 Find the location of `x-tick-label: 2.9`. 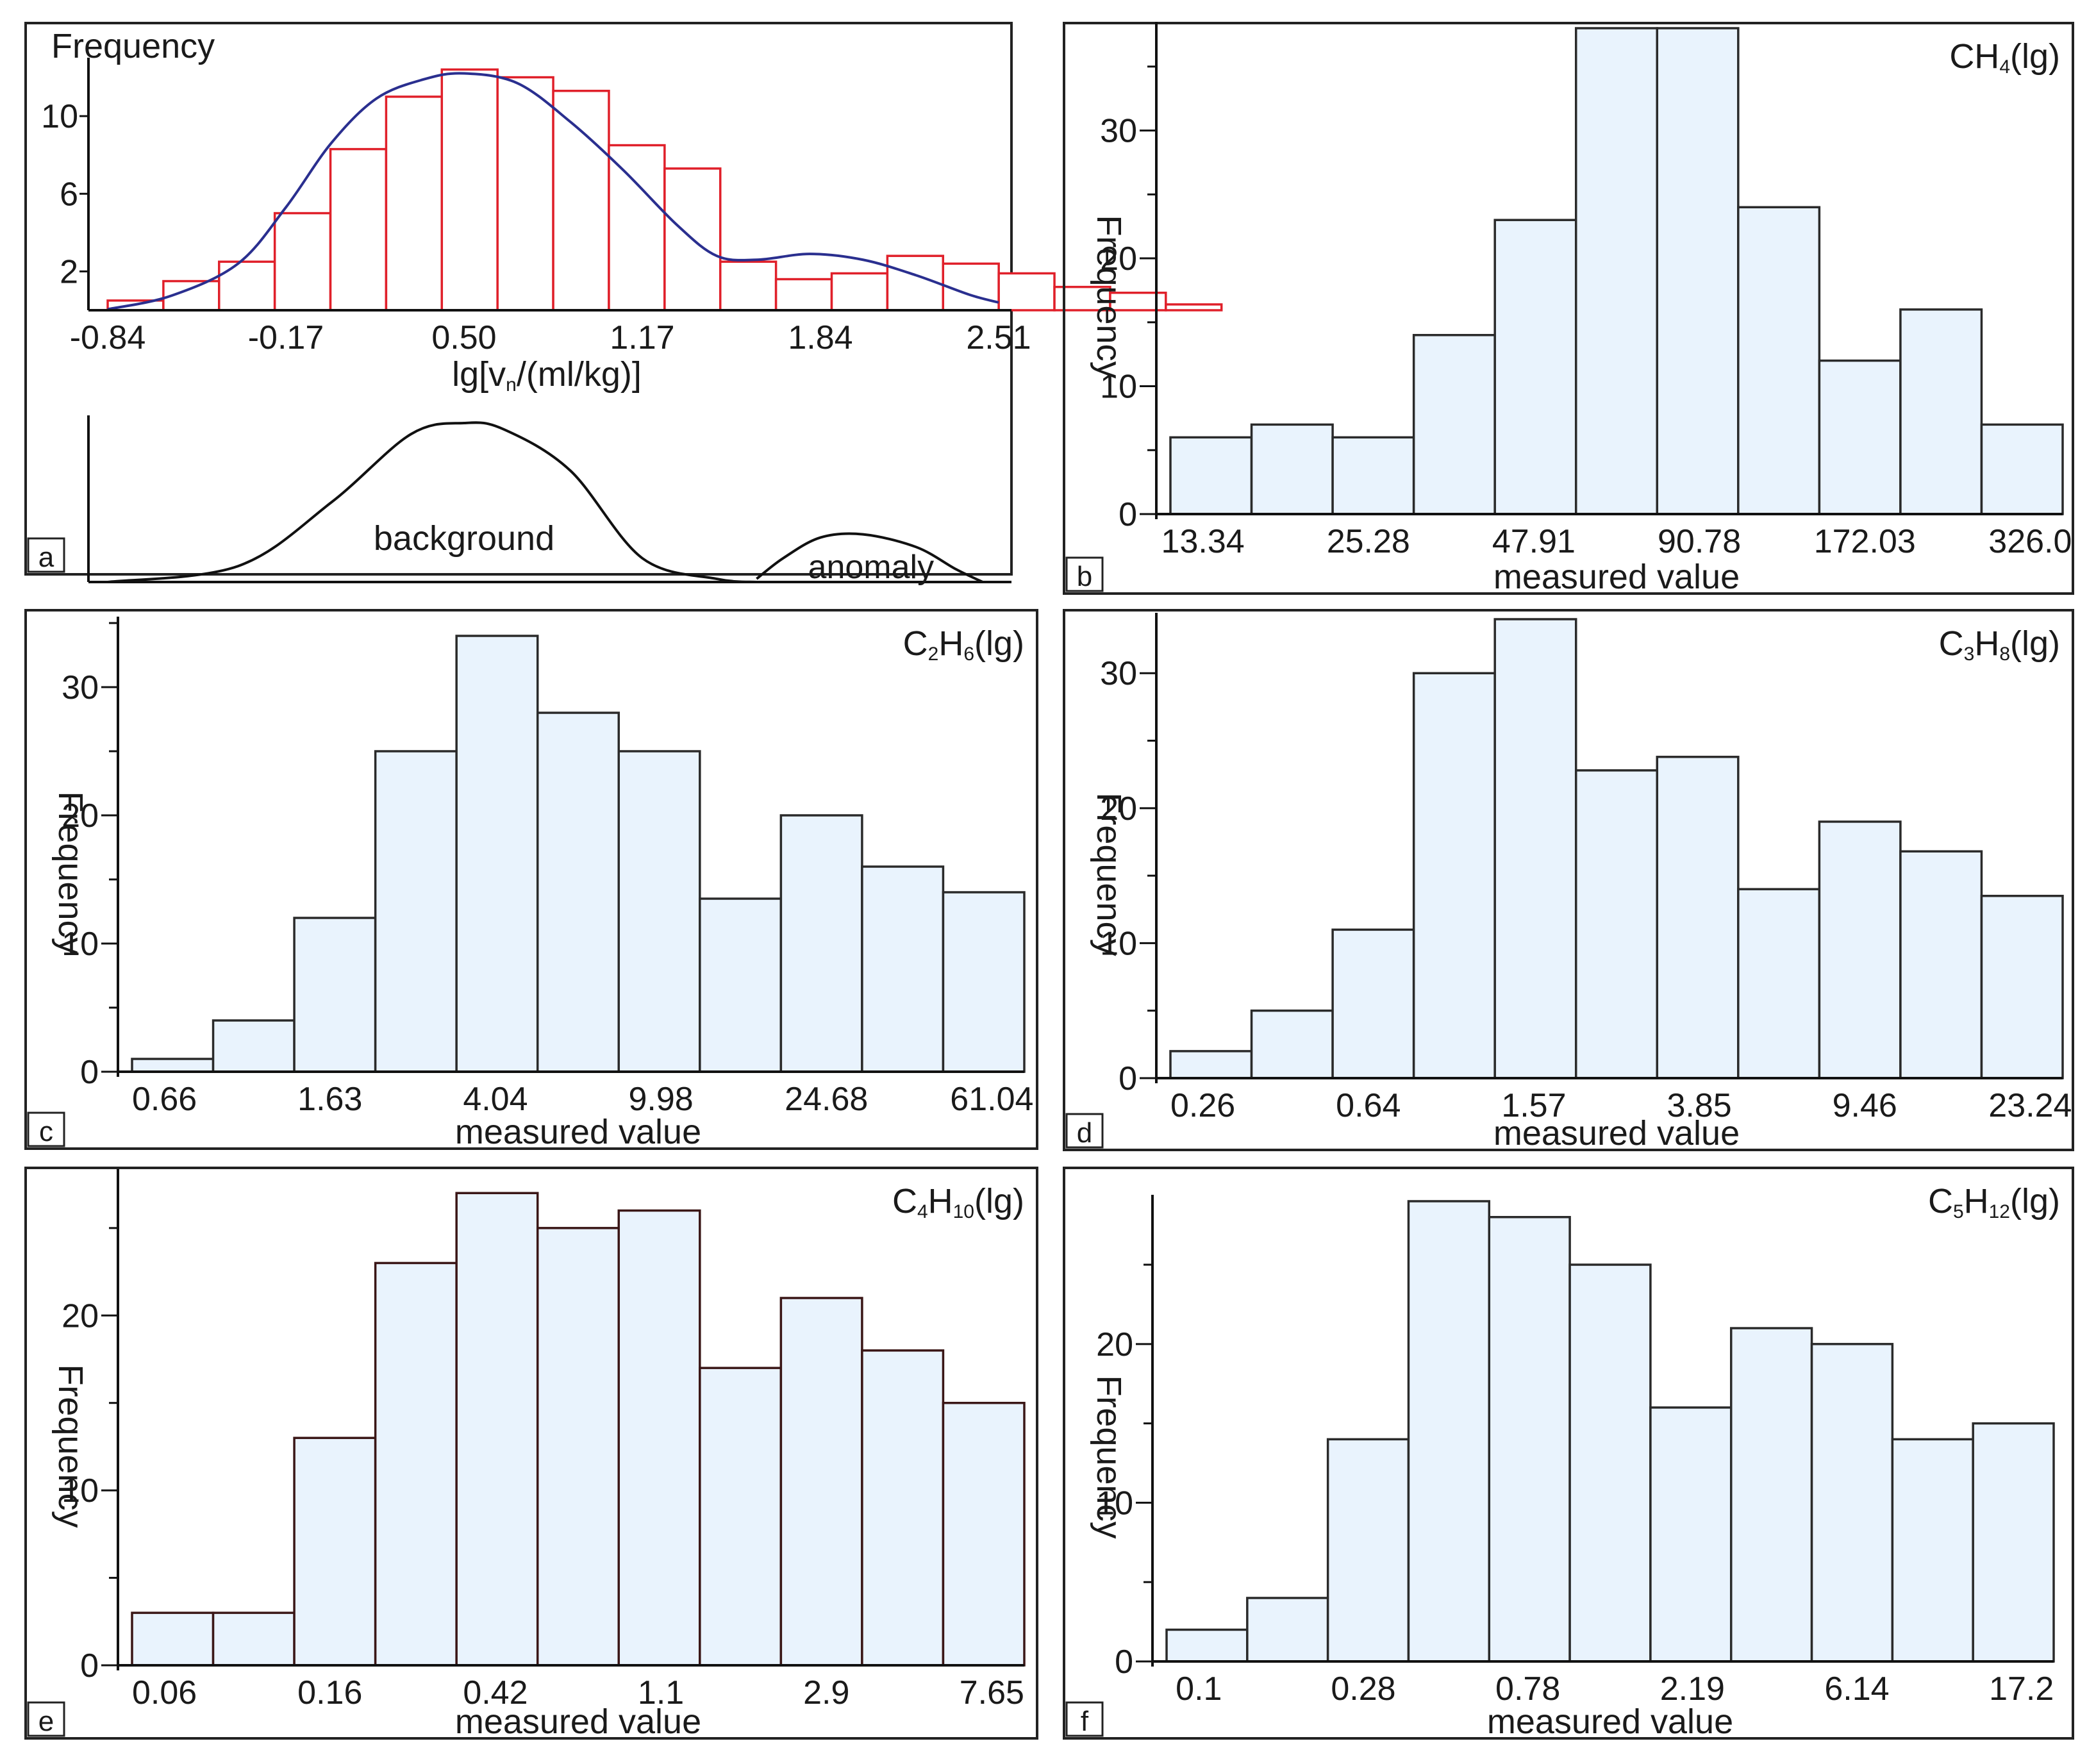

x-tick-label: 2.9 is located at coordinates (826, 1693).